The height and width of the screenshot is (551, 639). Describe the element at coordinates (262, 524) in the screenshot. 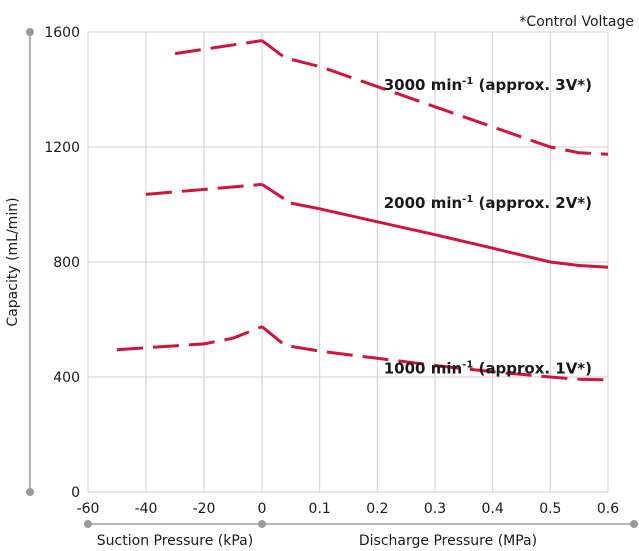

I see `bottom-axis-mid-dot` at that location.